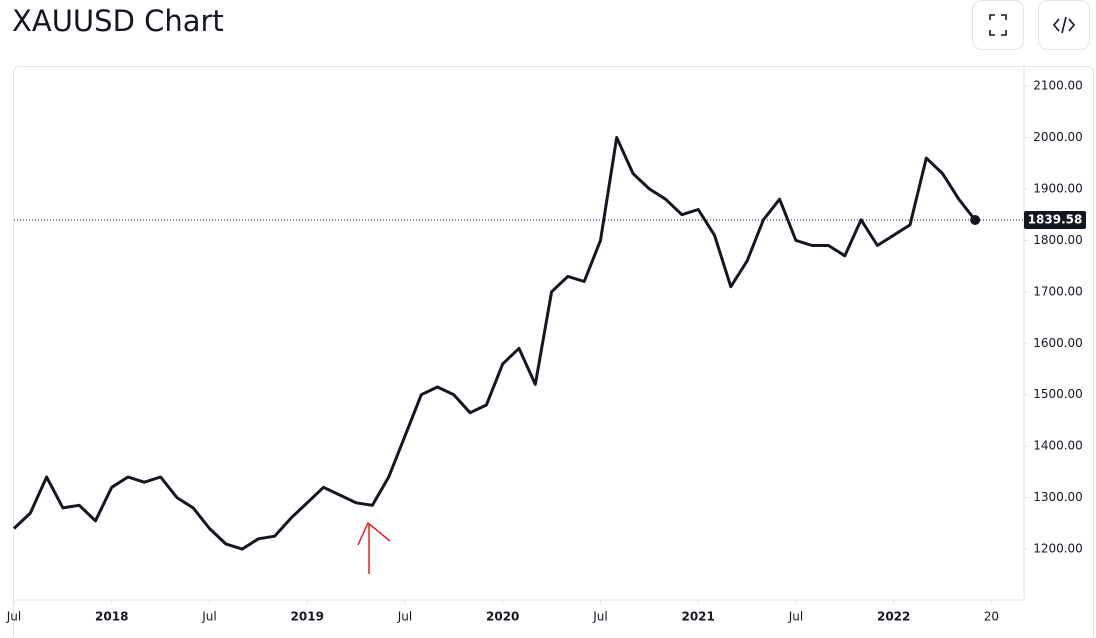 The width and height of the screenshot is (1096, 638). What do you see at coordinates (1058, 291) in the screenshot?
I see `y-tick-label: 1700.00` at bounding box center [1058, 291].